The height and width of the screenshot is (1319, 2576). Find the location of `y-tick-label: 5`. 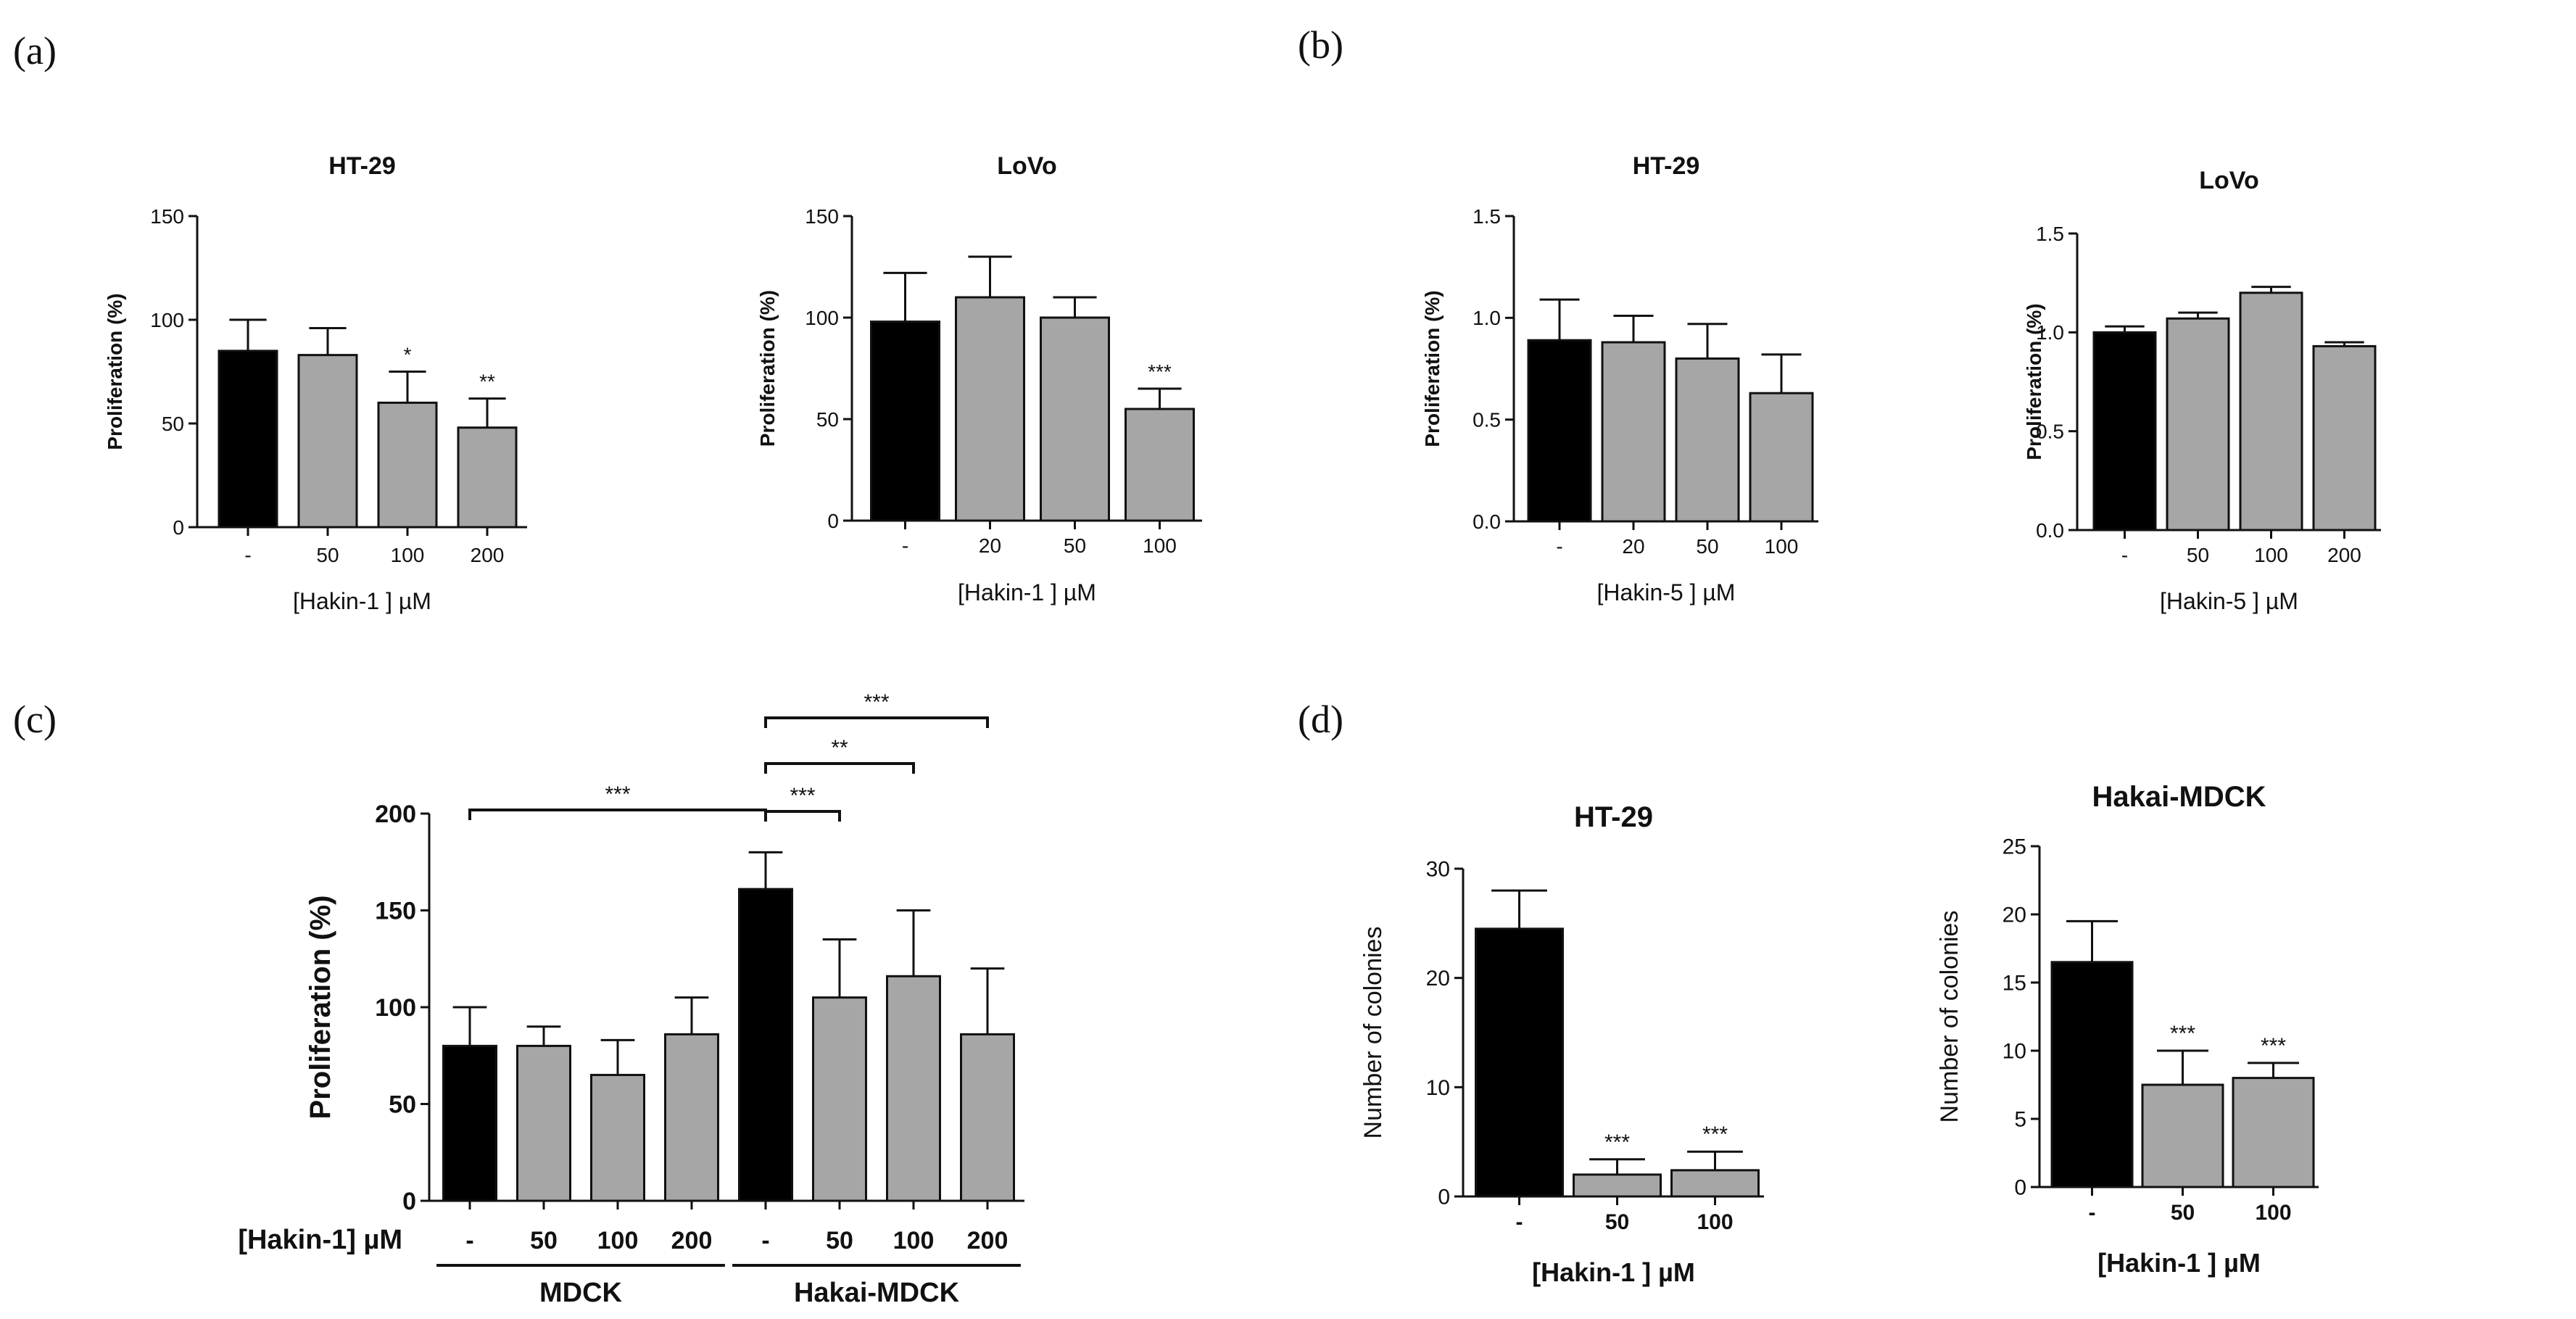

y-tick-label: 5 is located at coordinates (2020, 1120).